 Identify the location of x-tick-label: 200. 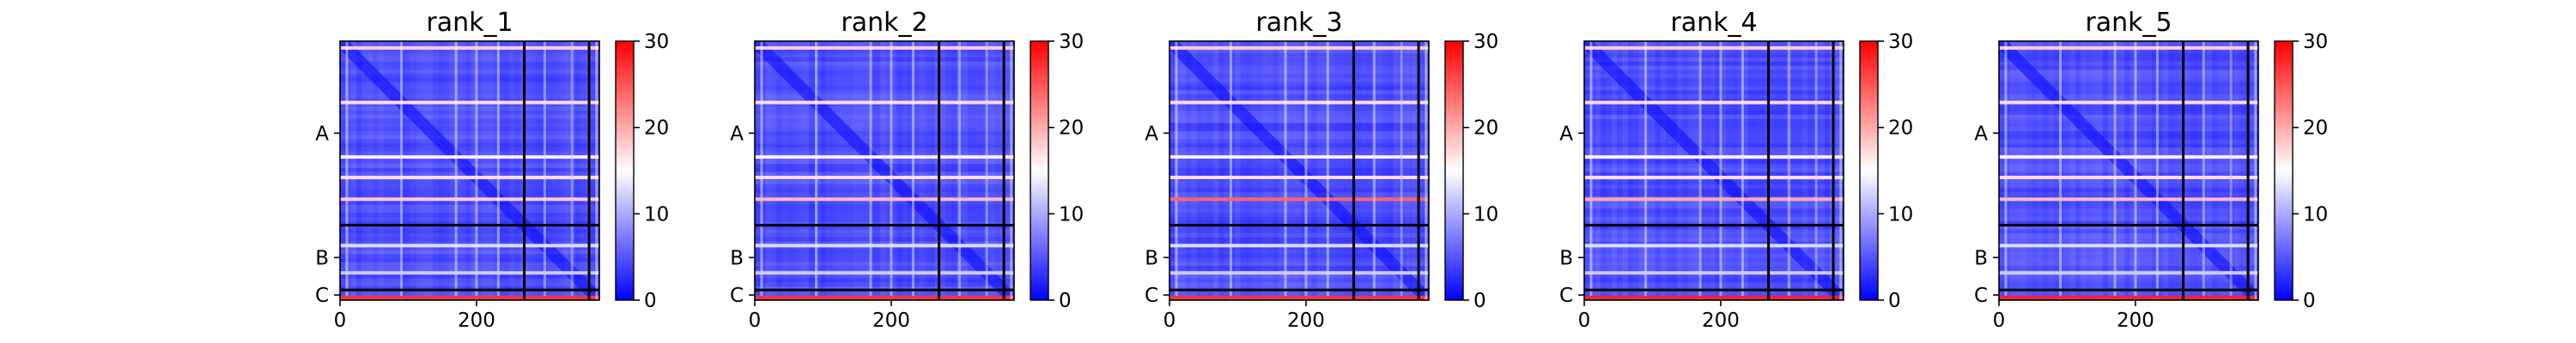
(477, 321).